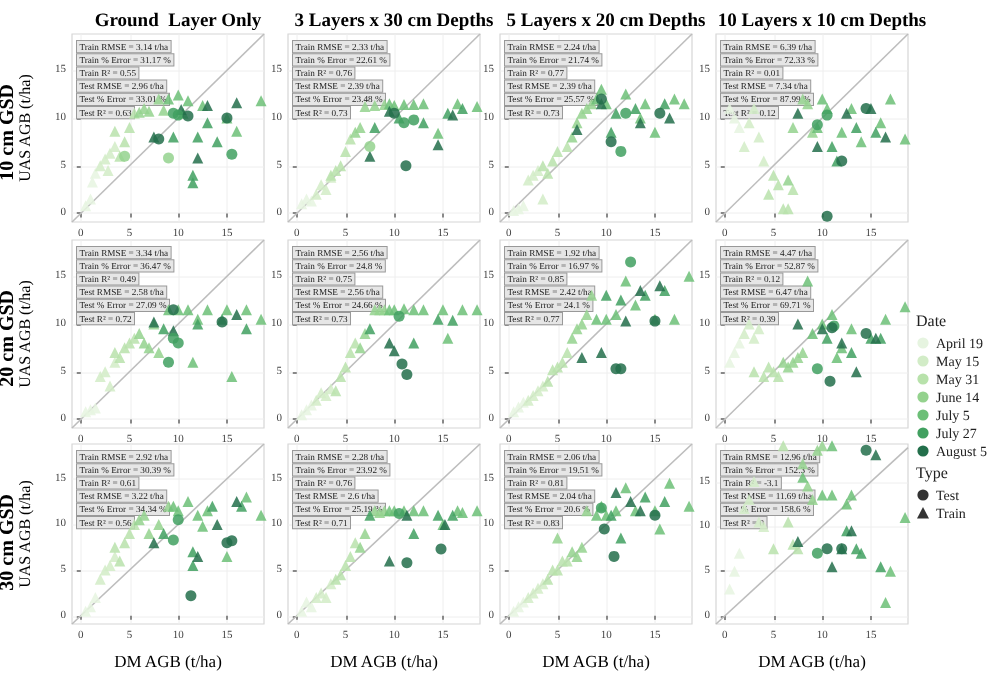  What do you see at coordinates (178, 22) in the screenshot?
I see `chart-title: Ground Layer Only` at bounding box center [178, 22].